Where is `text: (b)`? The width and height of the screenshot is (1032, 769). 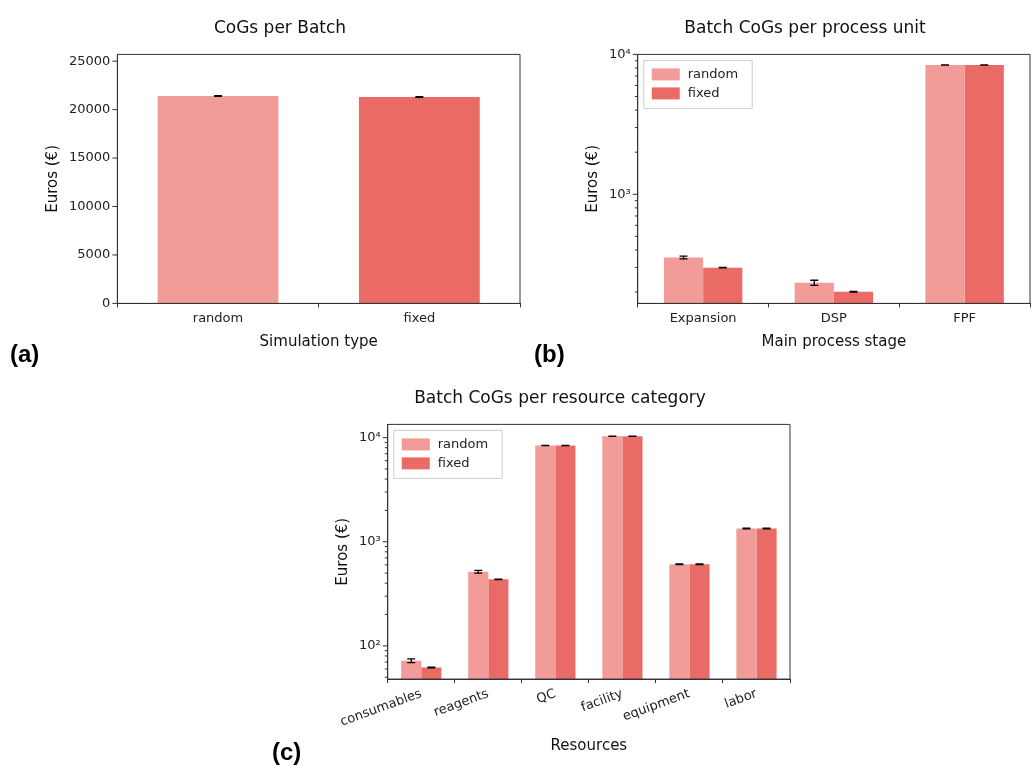 text: (b) is located at coordinates (549, 354).